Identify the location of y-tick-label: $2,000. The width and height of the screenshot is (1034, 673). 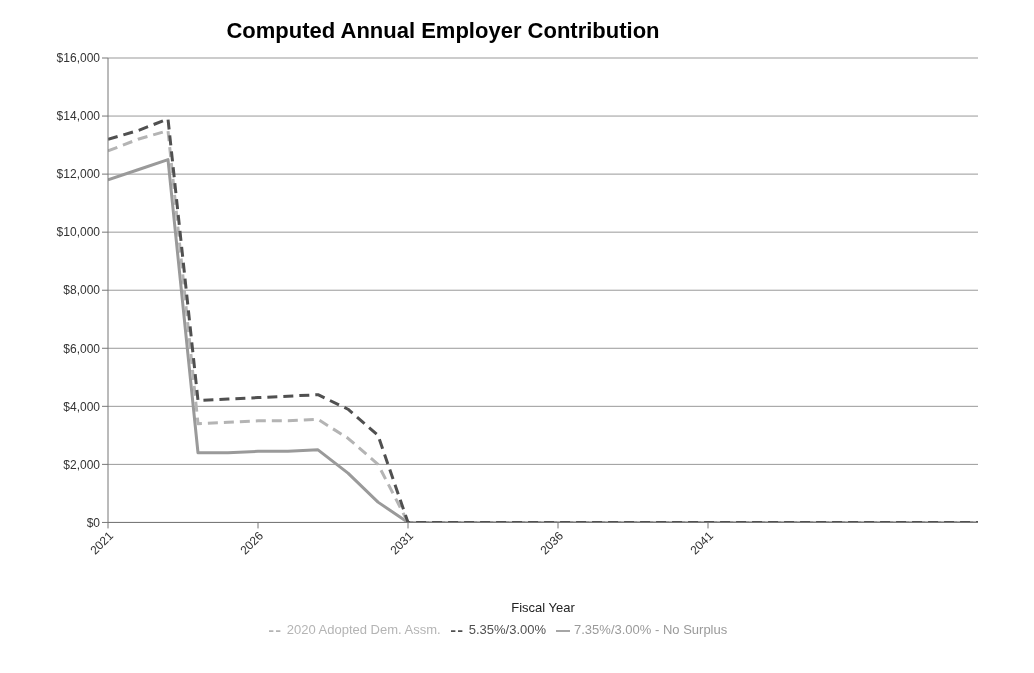
(82, 464).